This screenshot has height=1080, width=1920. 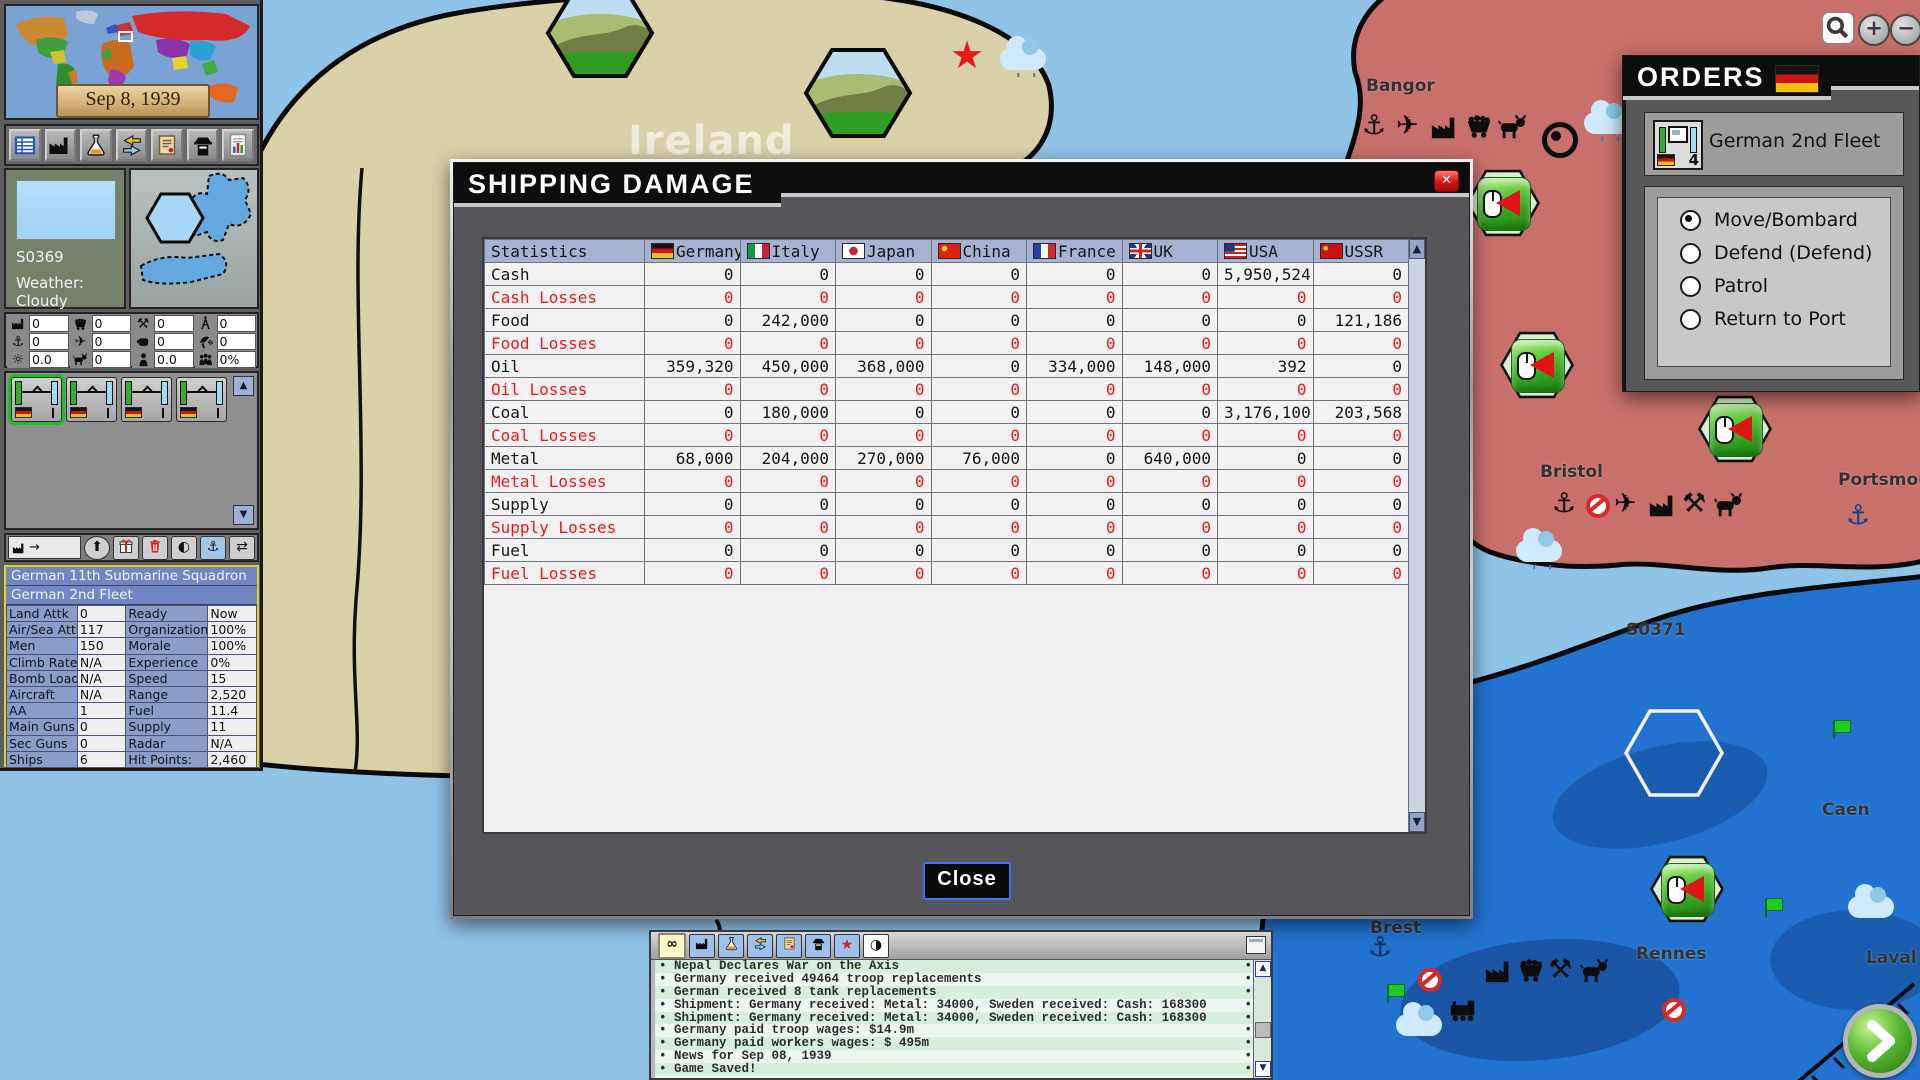 What do you see at coordinates (847, 945) in the screenshot?
I see `filter-combat-button: ★` at bounding box center [847, 945].